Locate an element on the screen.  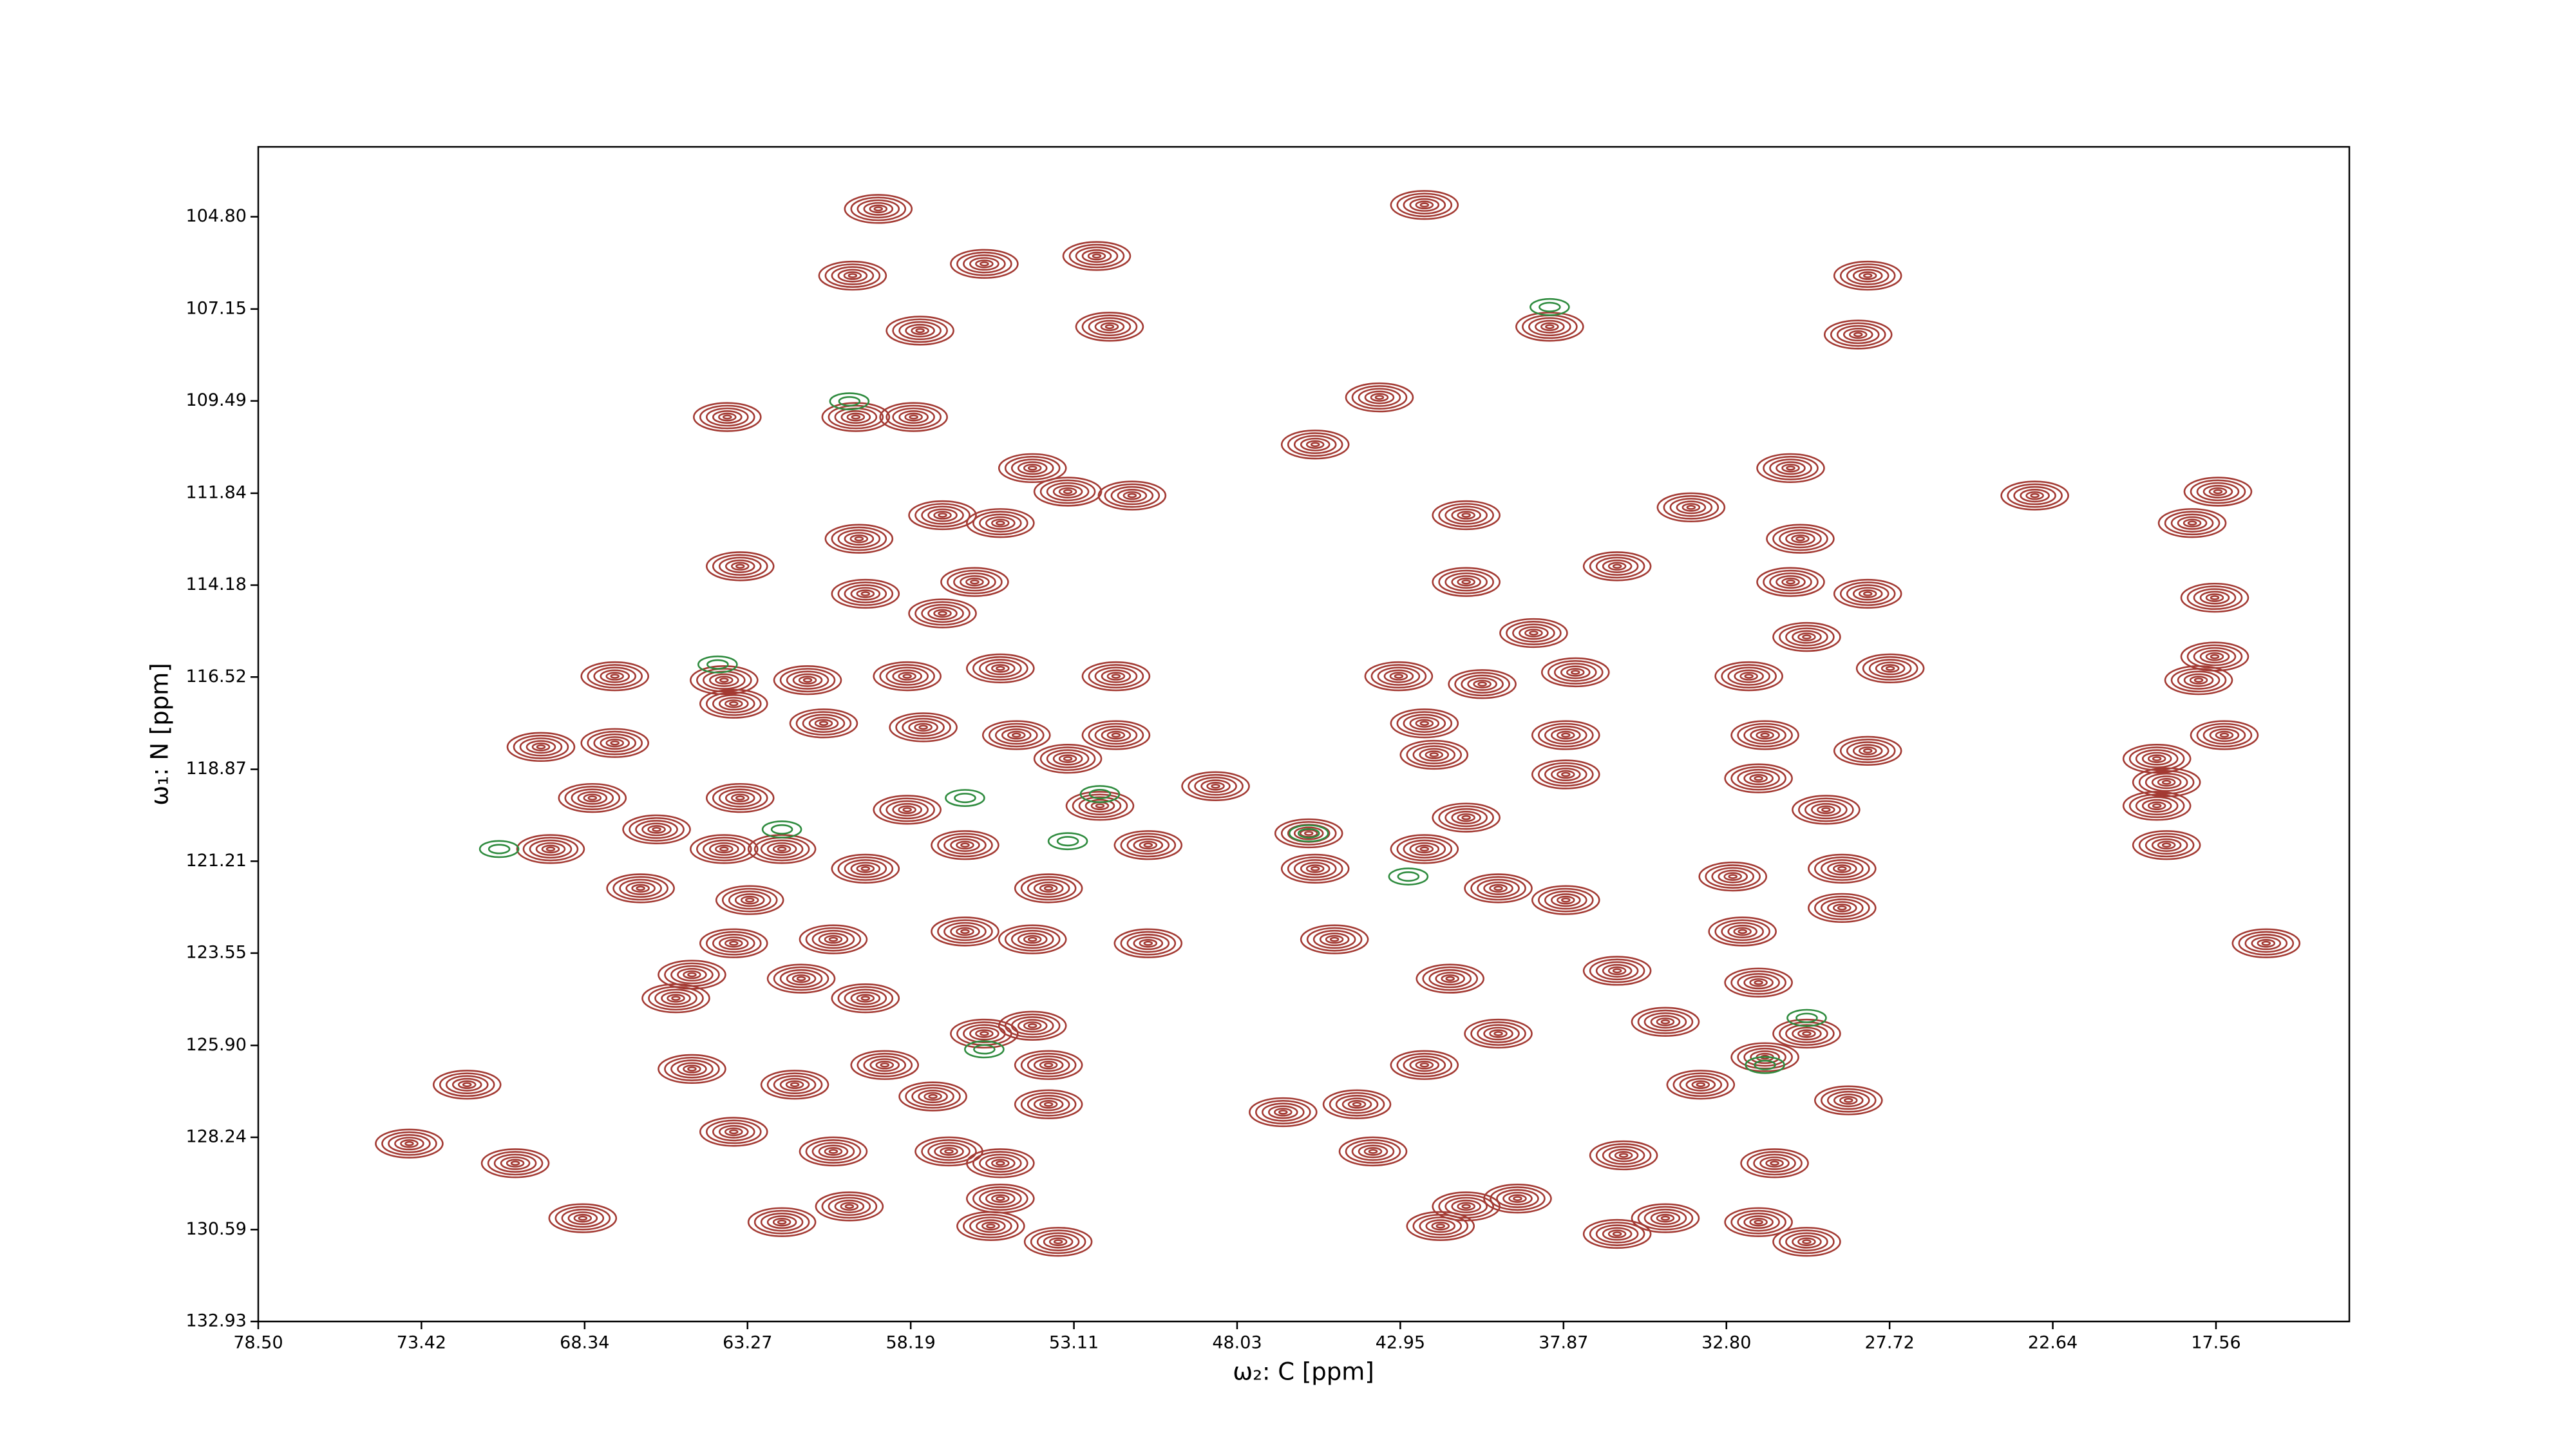
y-tick-label: 123.55 is located at coordinates (216, 952).